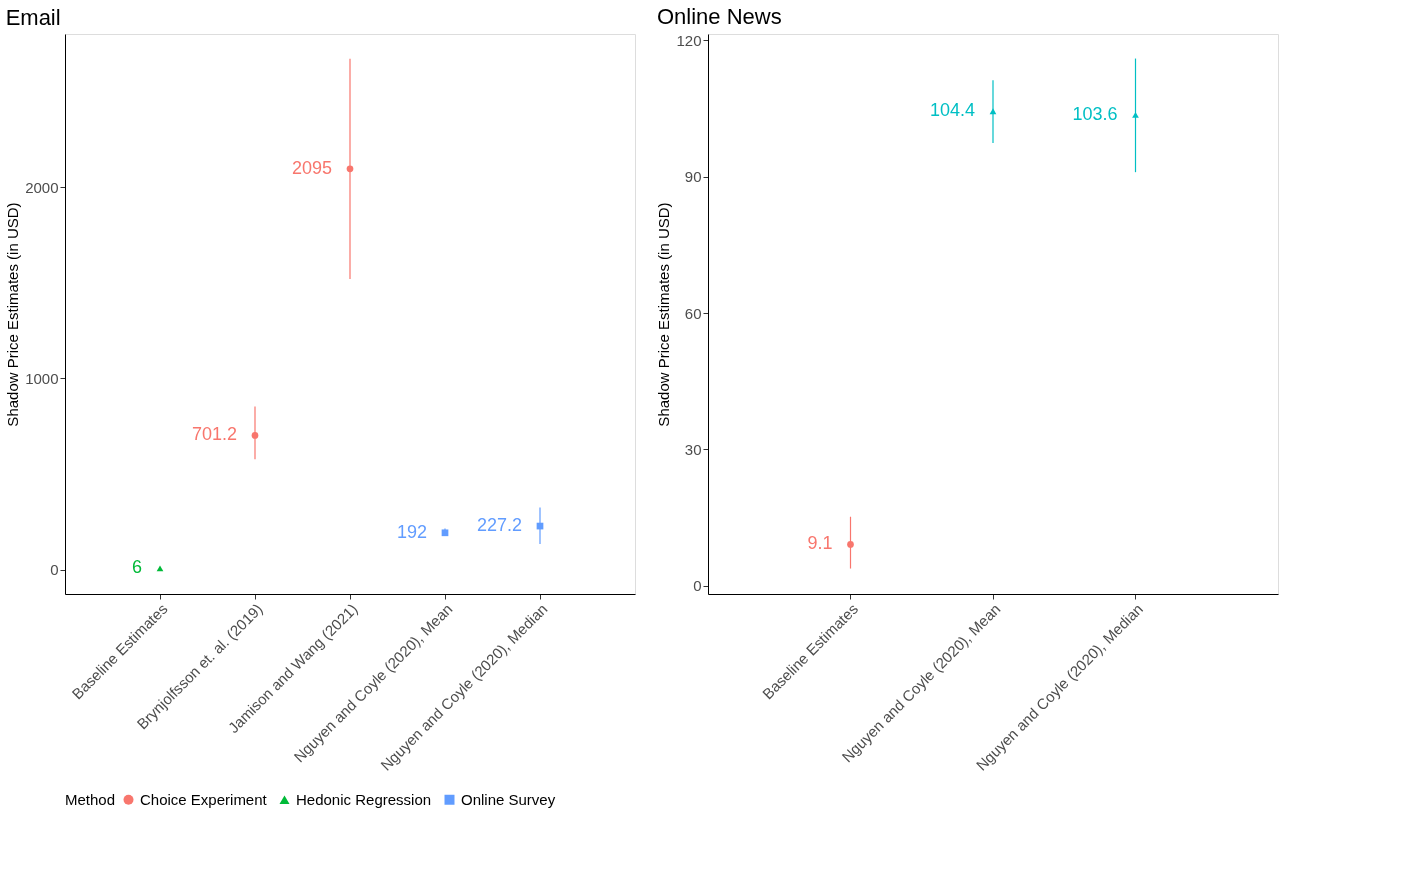 The height and width of the screenshot is (870, 1402). Describe the element at coordinates (820, 543) in the screenshot. I see `data-label: 9.1` at that location.